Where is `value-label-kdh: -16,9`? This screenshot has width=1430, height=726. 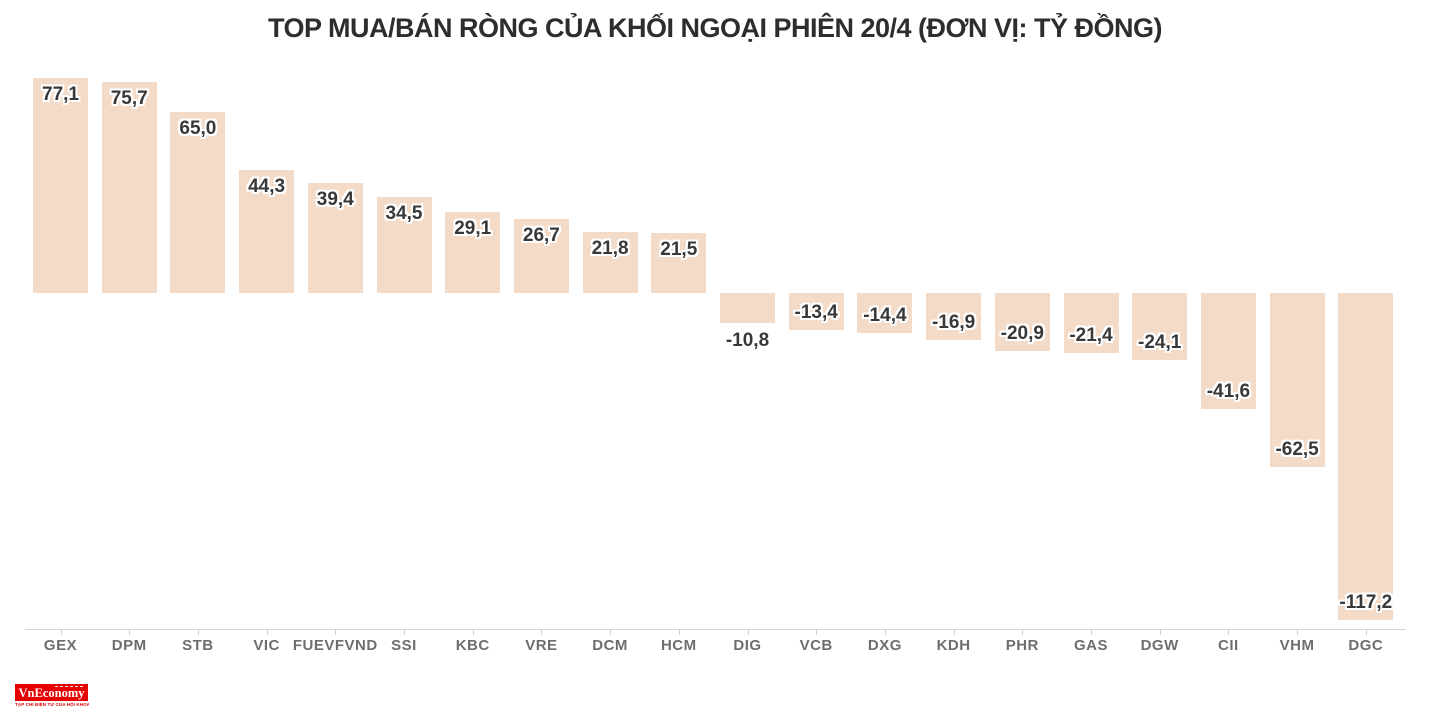 value-label-kdh: -16,9 is located at coordinates (953, 323).